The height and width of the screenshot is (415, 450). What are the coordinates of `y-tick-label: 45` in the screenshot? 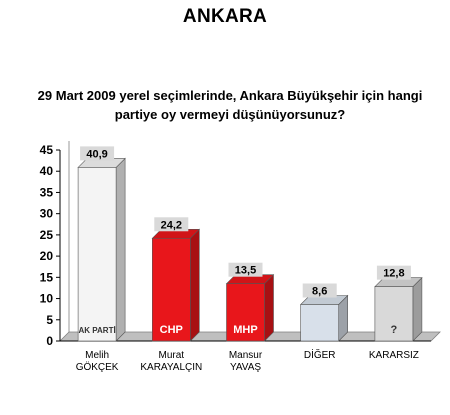 It's located at (47, 150).